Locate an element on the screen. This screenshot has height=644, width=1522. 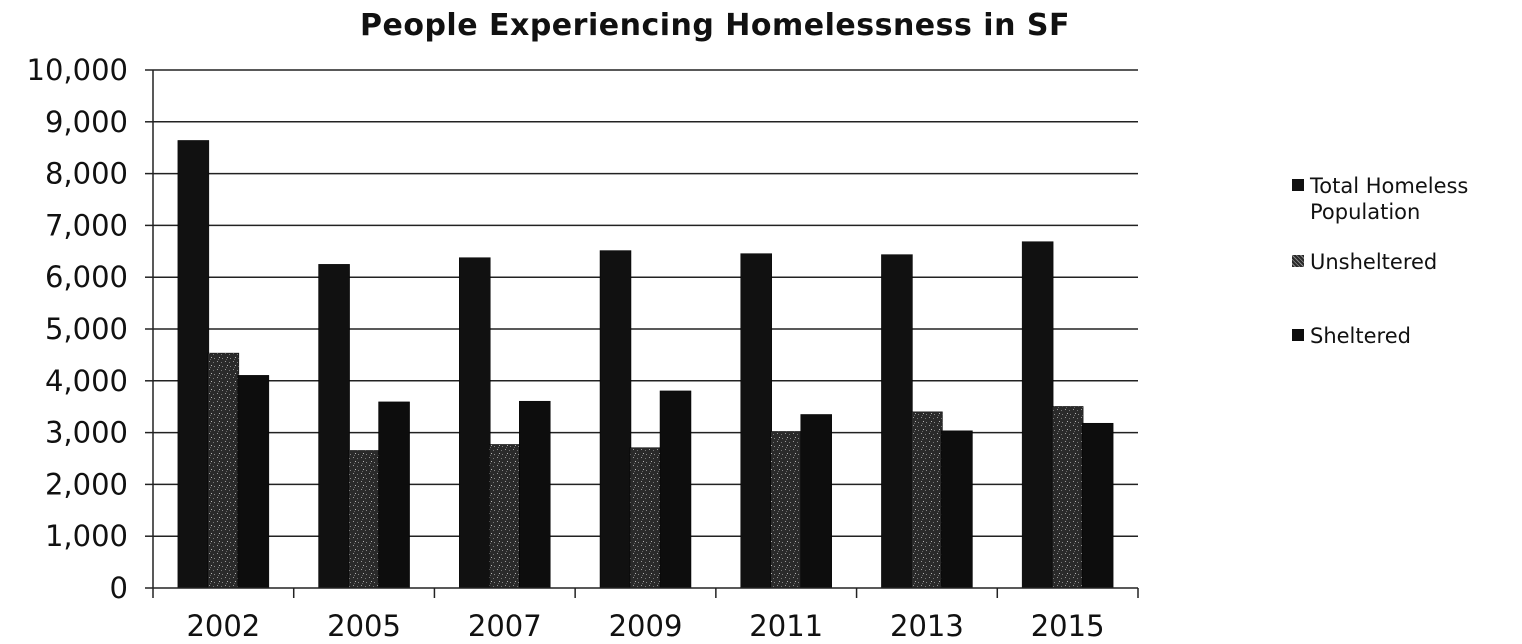
y-tick-label: 5,000 is located at coordinates (86, 329).